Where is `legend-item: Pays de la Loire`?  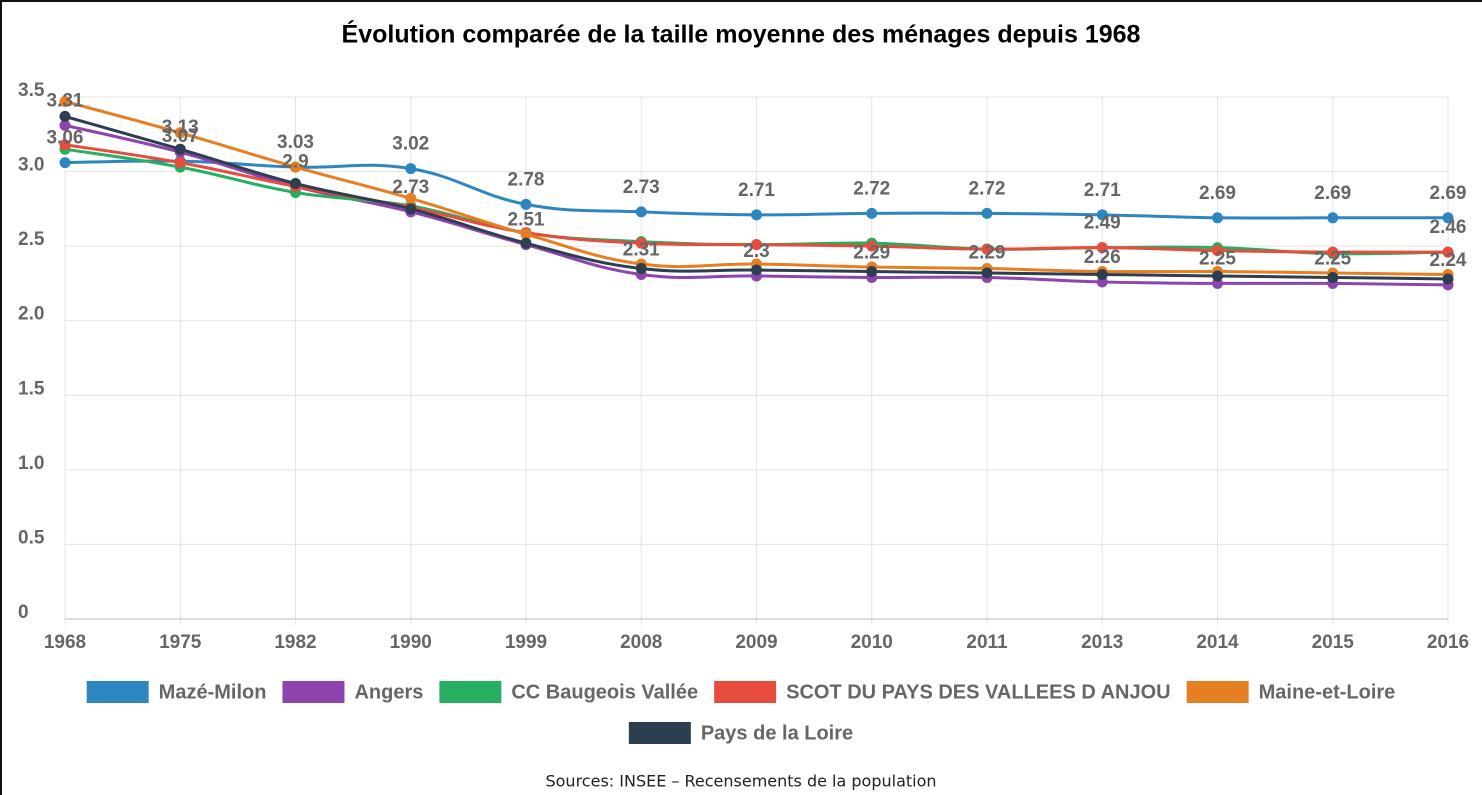 legend-item: Pays de la Loire is located at coordinates (740, 733).